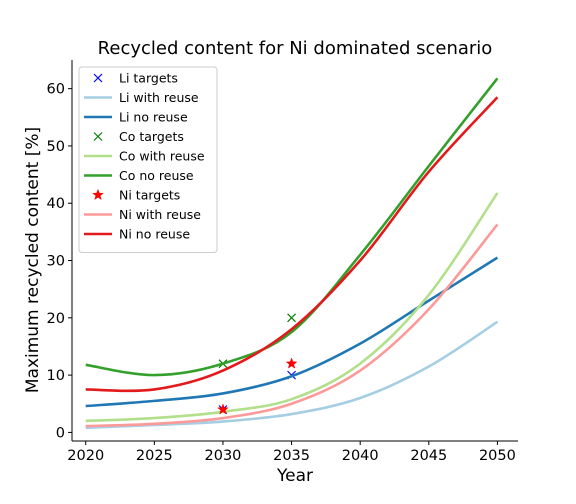 The image size is (576, 504). What do you see at coordinates (60, 433) in the screenshot?
I see `y-tick-label: 0` at bounding box center [60, 433].